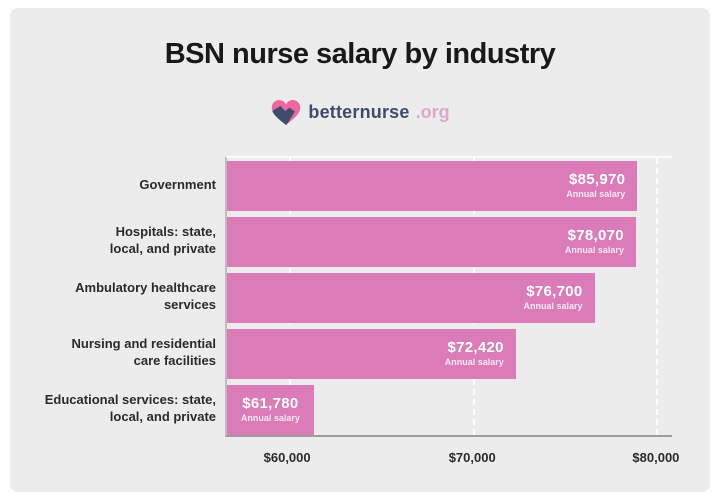 Image resolution: width=720 pixels, height=500 pixels. I want to click on bar-value-label: $78,070 Annual salary, so click(594, 241).